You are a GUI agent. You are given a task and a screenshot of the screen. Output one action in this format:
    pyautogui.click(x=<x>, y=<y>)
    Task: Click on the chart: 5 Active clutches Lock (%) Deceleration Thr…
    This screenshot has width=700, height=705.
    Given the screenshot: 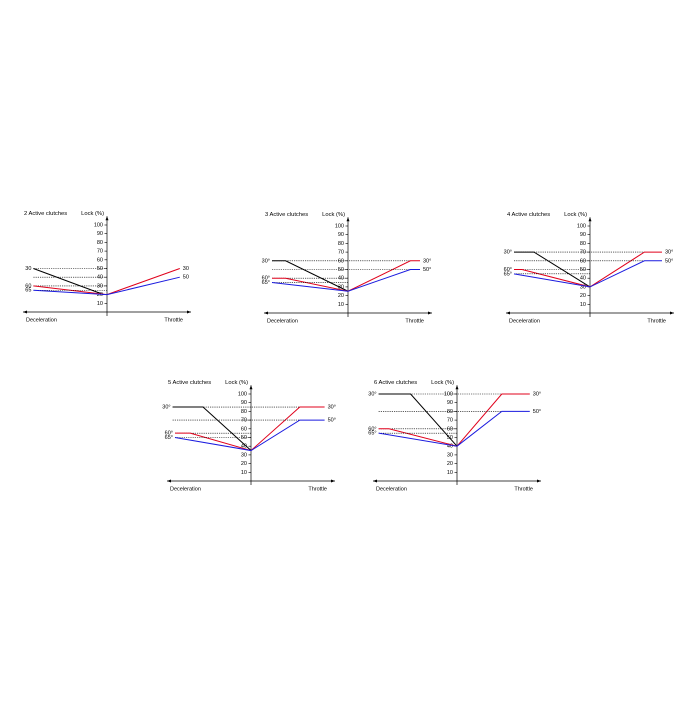 What is the action you would take?
    pyautogui.click(x=249, y=436)
    